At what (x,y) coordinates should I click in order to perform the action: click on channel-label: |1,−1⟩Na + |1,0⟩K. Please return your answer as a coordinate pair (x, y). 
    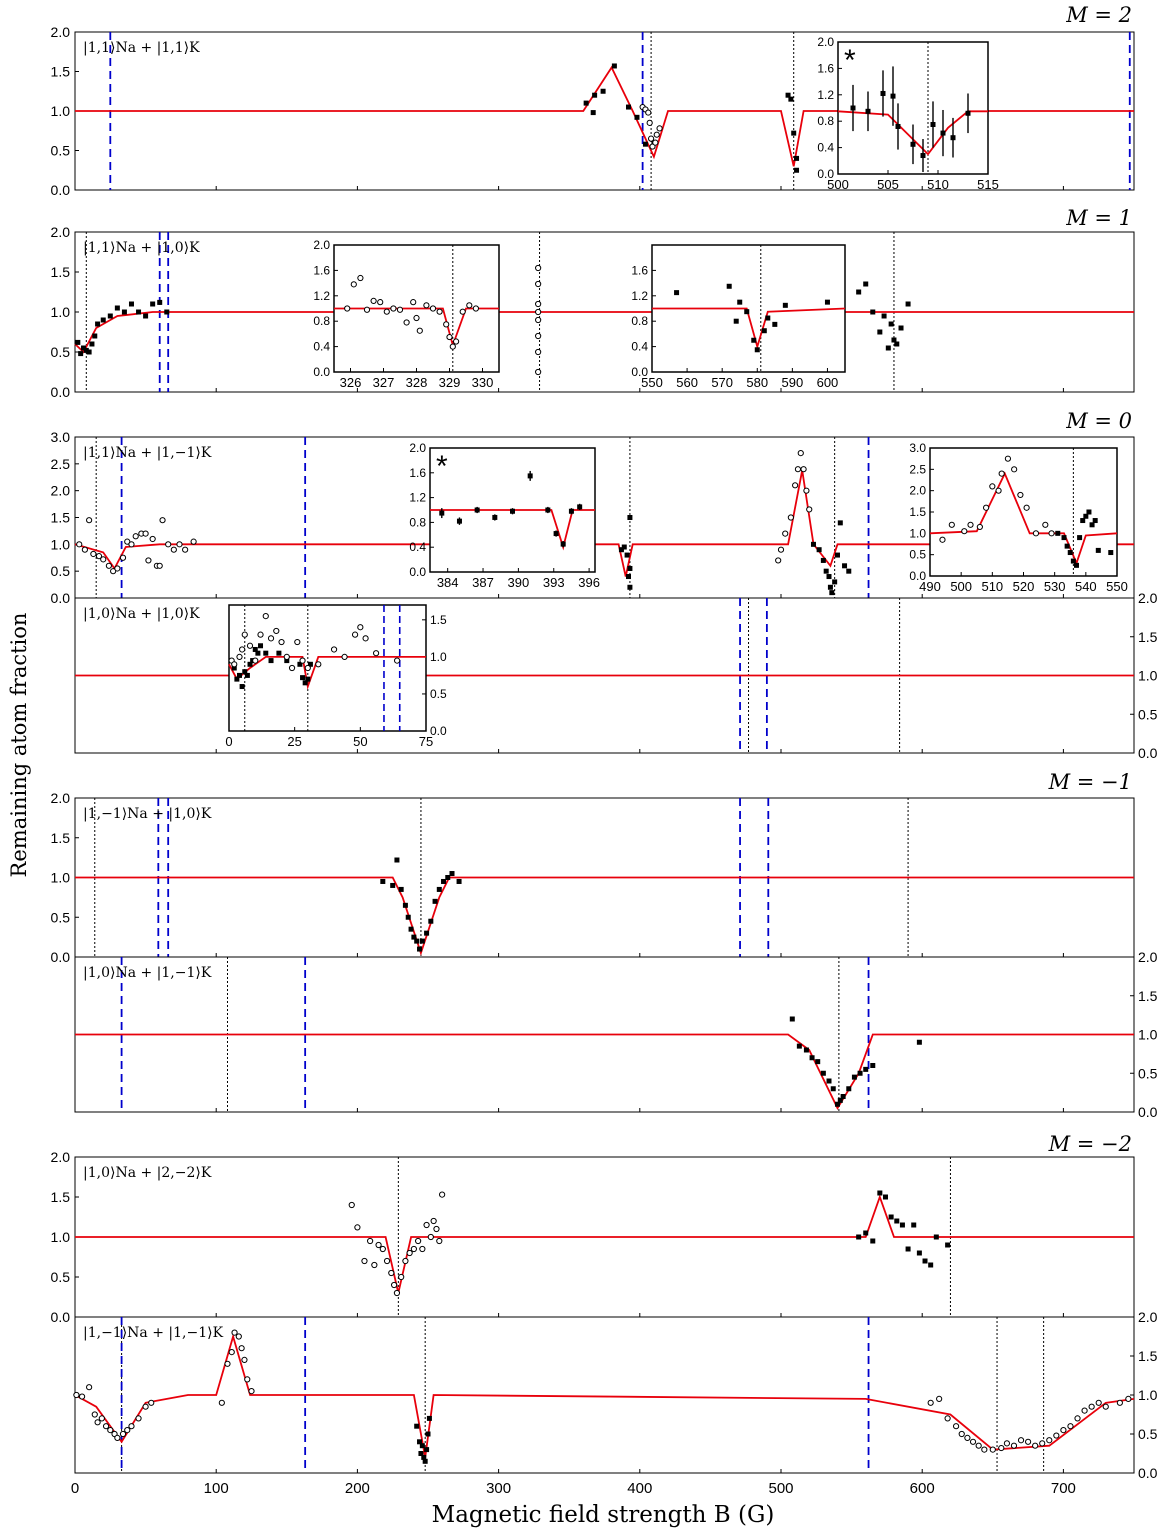
    Looking at the image, I should click on (147, 814).